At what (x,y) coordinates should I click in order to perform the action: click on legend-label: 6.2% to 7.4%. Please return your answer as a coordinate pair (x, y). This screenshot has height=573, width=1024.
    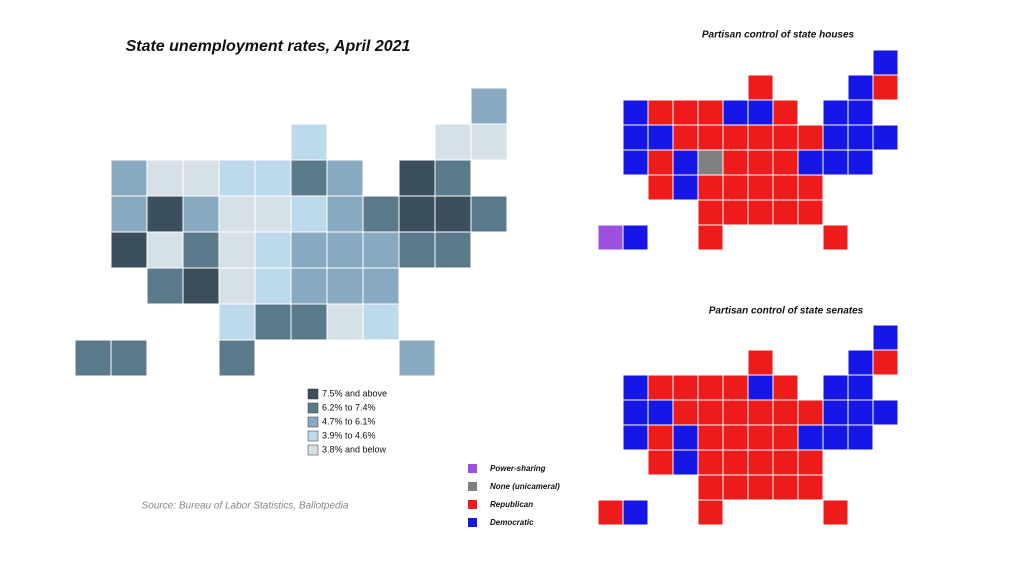
    Looking at the image, I should click on (349, 407).